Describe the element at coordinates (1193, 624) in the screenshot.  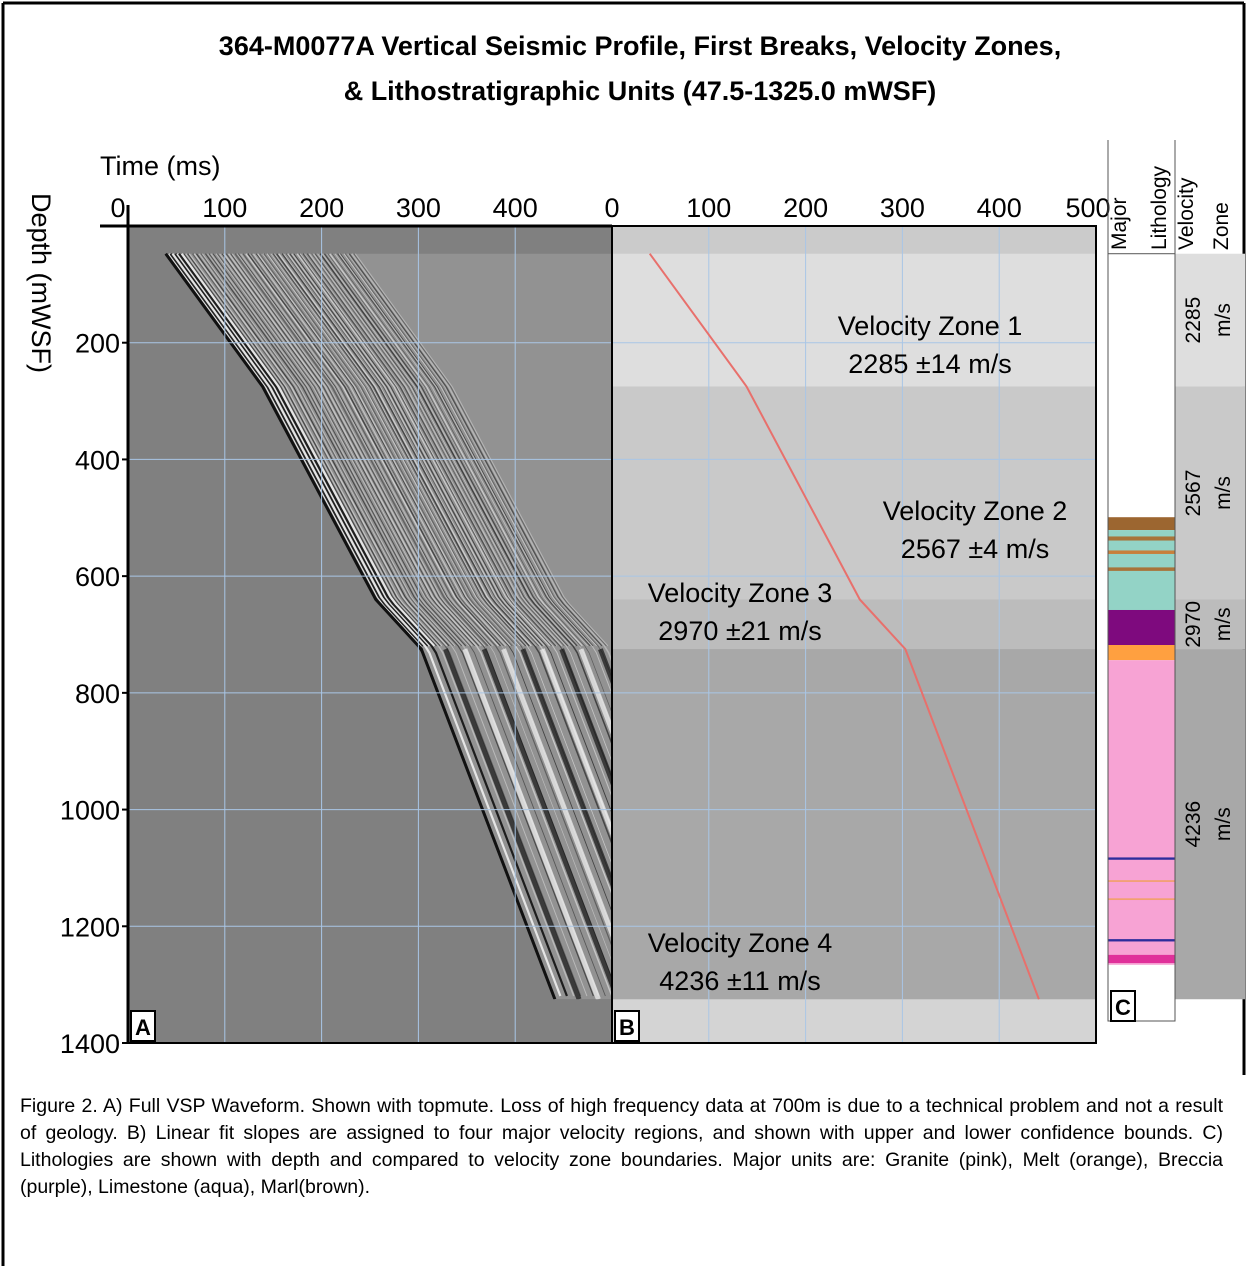
I see `zone-velocity-value: 2970` at that location.